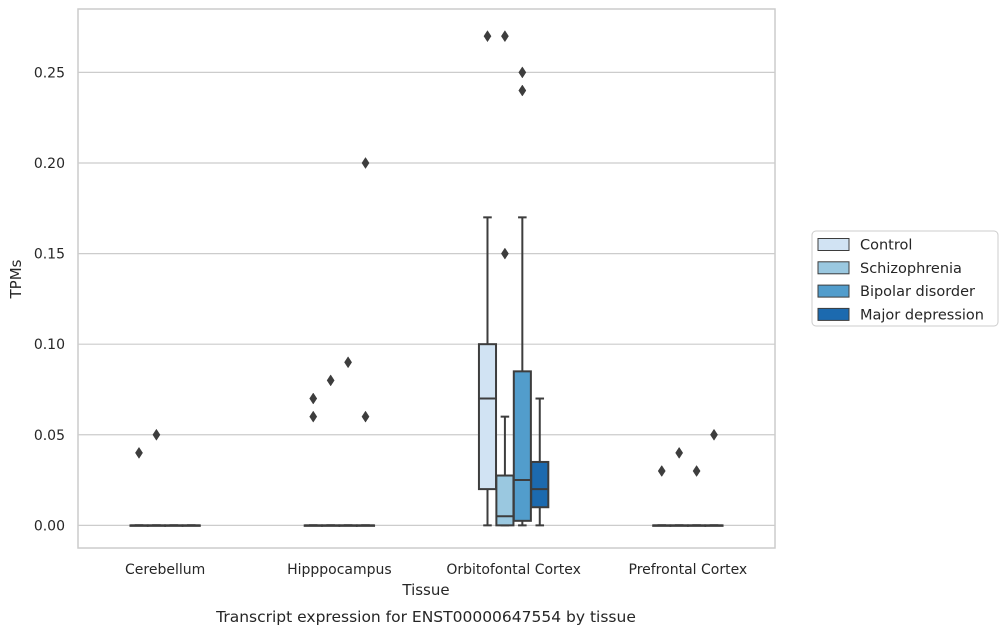  What do you see at coordinates (16, 279) in the screenshot?
I see `y-axis-label: TPMs` at bounding box center [16, 279].